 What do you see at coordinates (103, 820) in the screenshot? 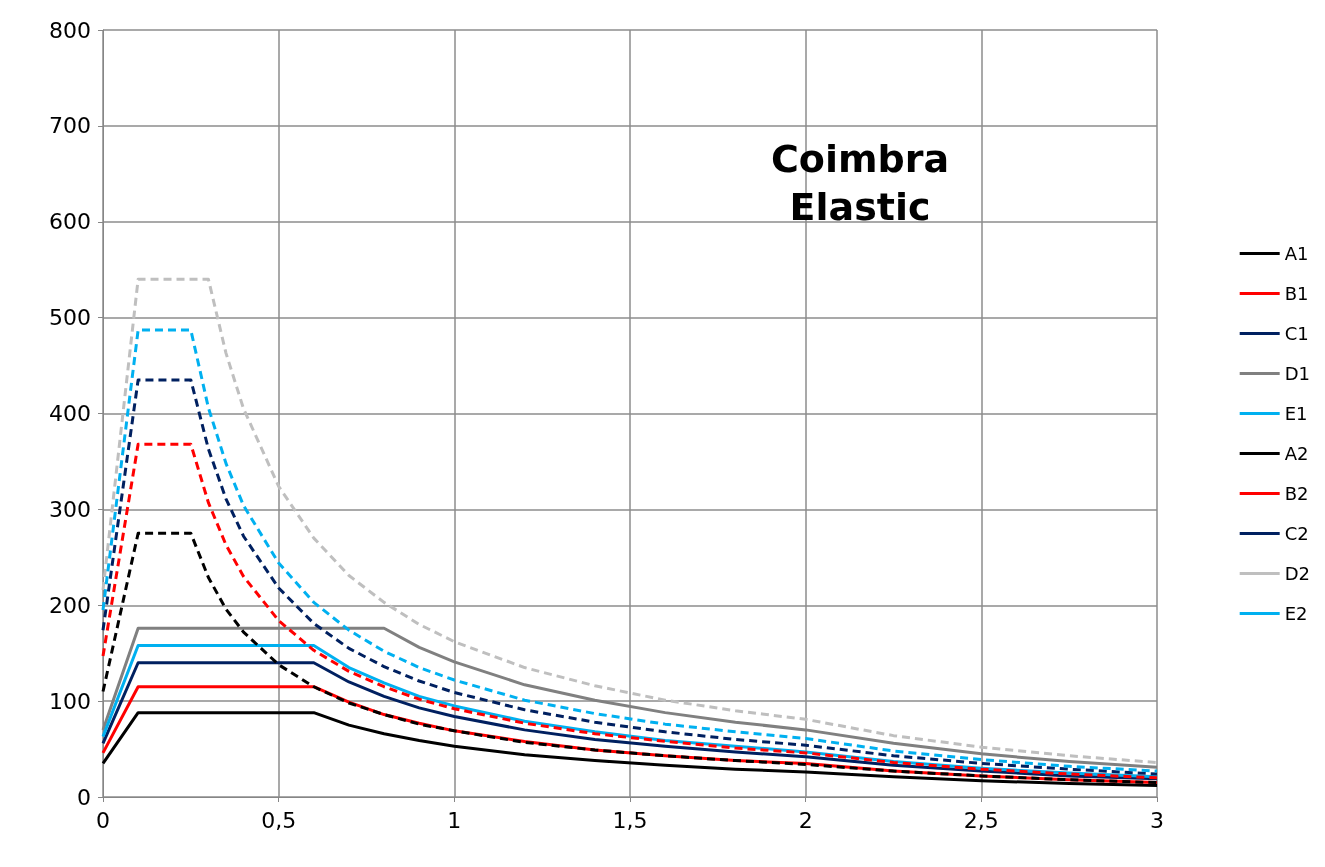
I see `x-tick-label: 0` at bounding box center [103, 820].